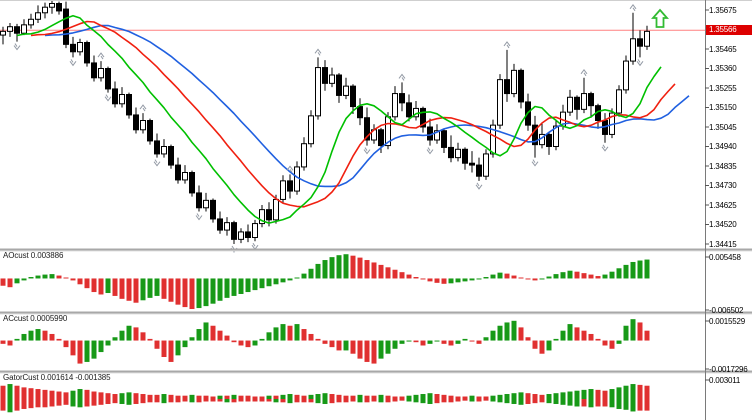 This screenshot has height=420, width=752. Describe the element at coordinates (33, 255) in the screenshot. I see `ao-indicator-label: AOcust 0.003886` at that location.